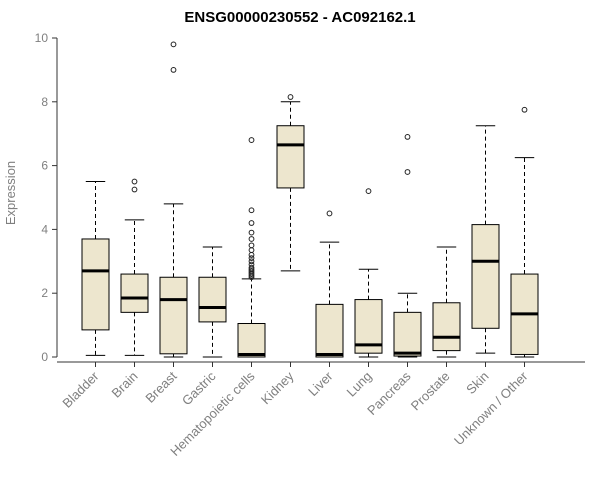 The height and width of the screenshot is (500, 600). I want to click on x-tick-label: Pancreas, so click(389, 393).